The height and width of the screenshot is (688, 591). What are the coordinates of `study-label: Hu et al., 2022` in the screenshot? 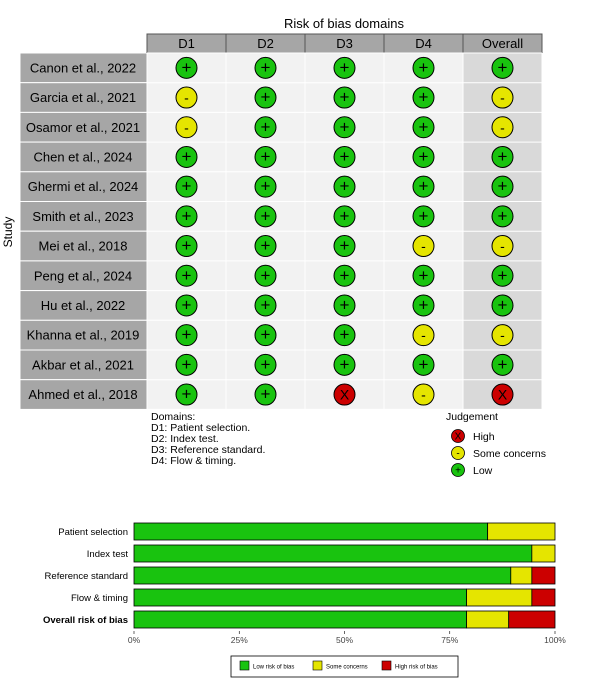 It's located at (83, 305).